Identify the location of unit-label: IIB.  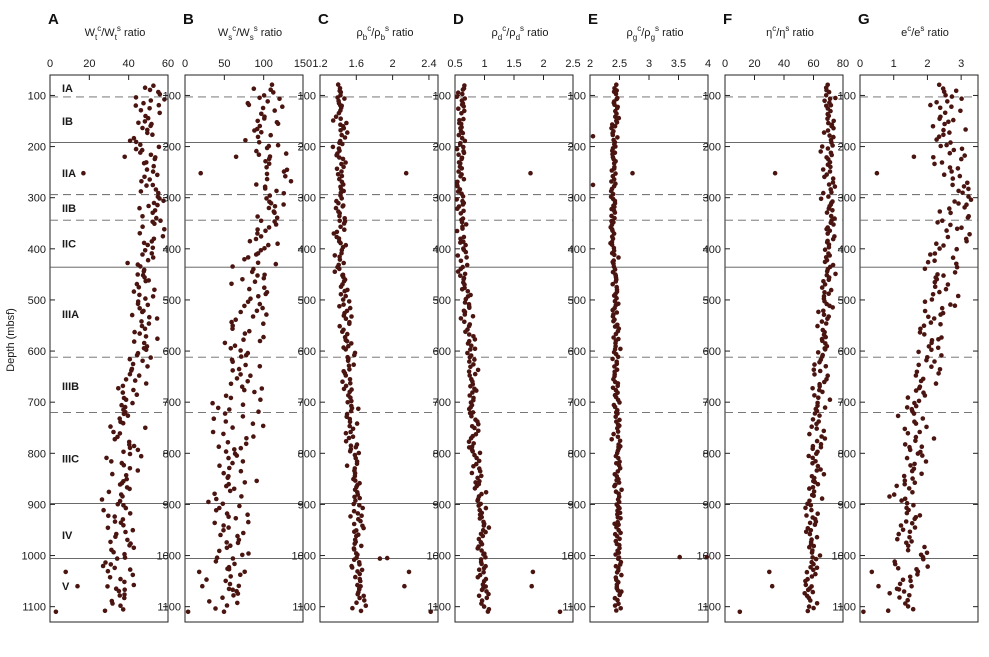
(69, 209).